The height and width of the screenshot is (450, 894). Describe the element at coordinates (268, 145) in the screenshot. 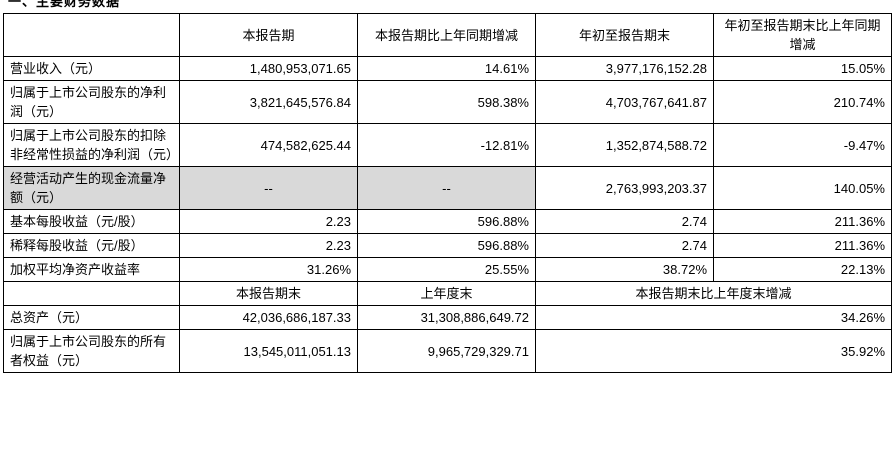

I see `value-cell: 474,582,625.44` at that location.